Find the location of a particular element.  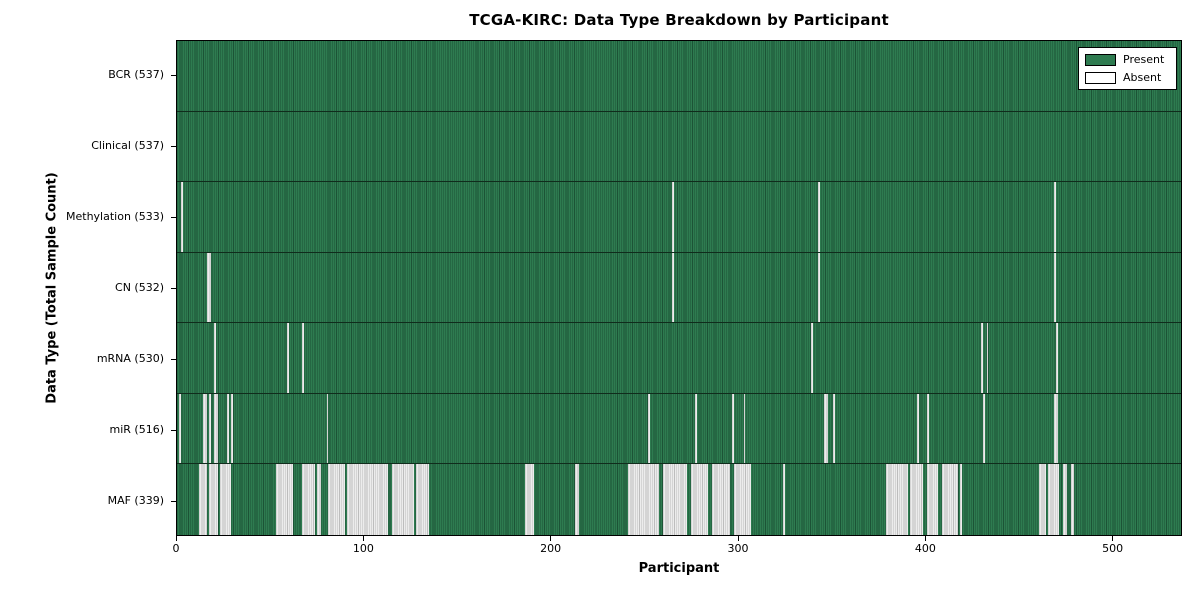

chart-row-maf is located at coordinates (679, 499).